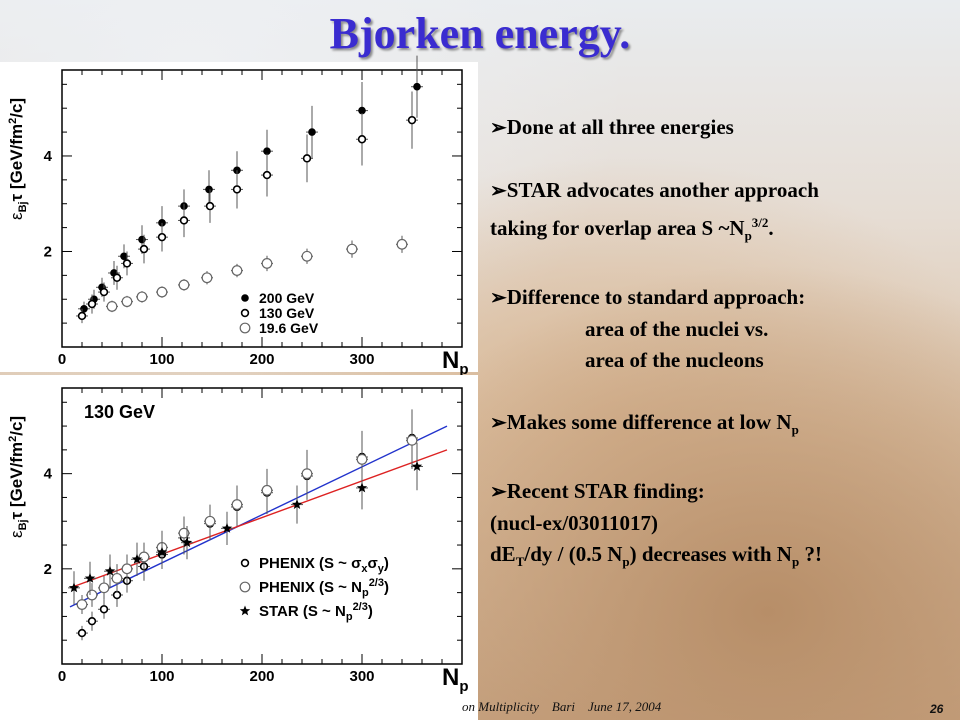 The image size is (960, 720). I want to click on bullet-4: ➢Makes some difference at low Np, so click(644, 424).